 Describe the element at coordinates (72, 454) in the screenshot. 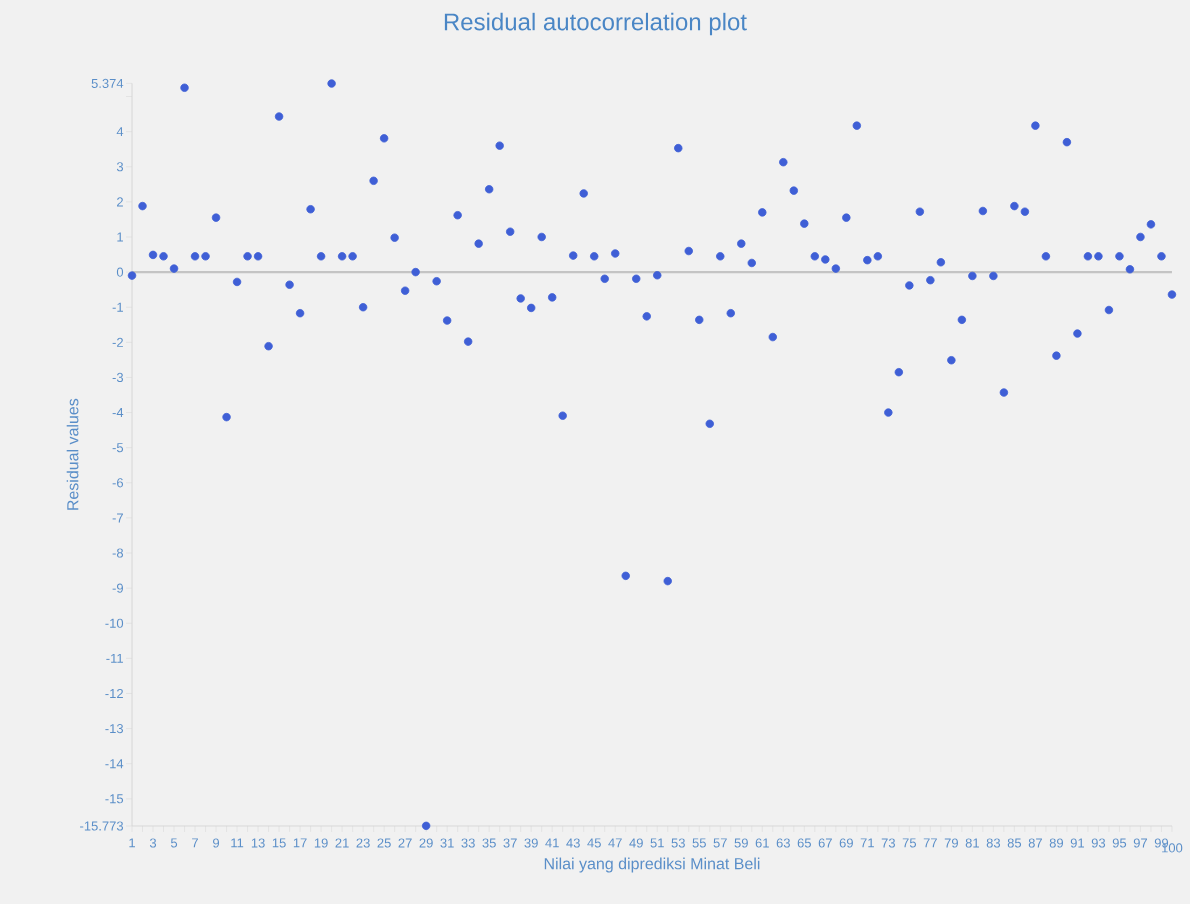

I see `y-axis-title: Residual values` at that location.